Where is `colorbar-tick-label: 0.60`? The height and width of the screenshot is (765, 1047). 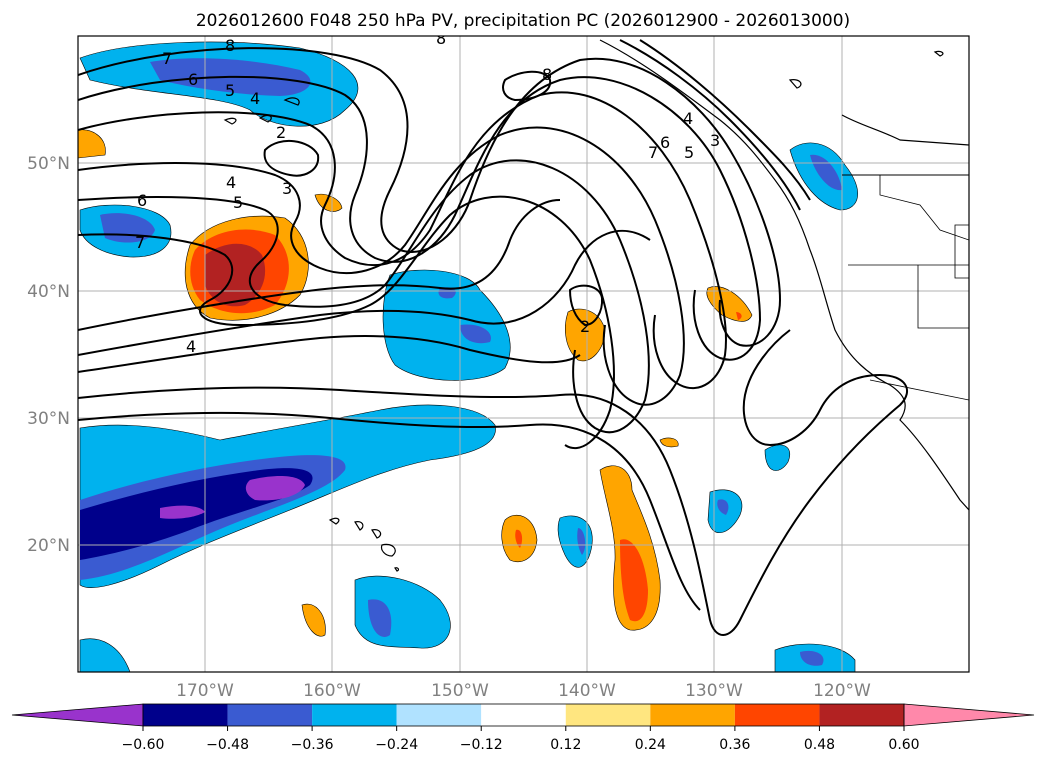 colorbar-tick-label: 0.60 is located at coordinates (903, 745).